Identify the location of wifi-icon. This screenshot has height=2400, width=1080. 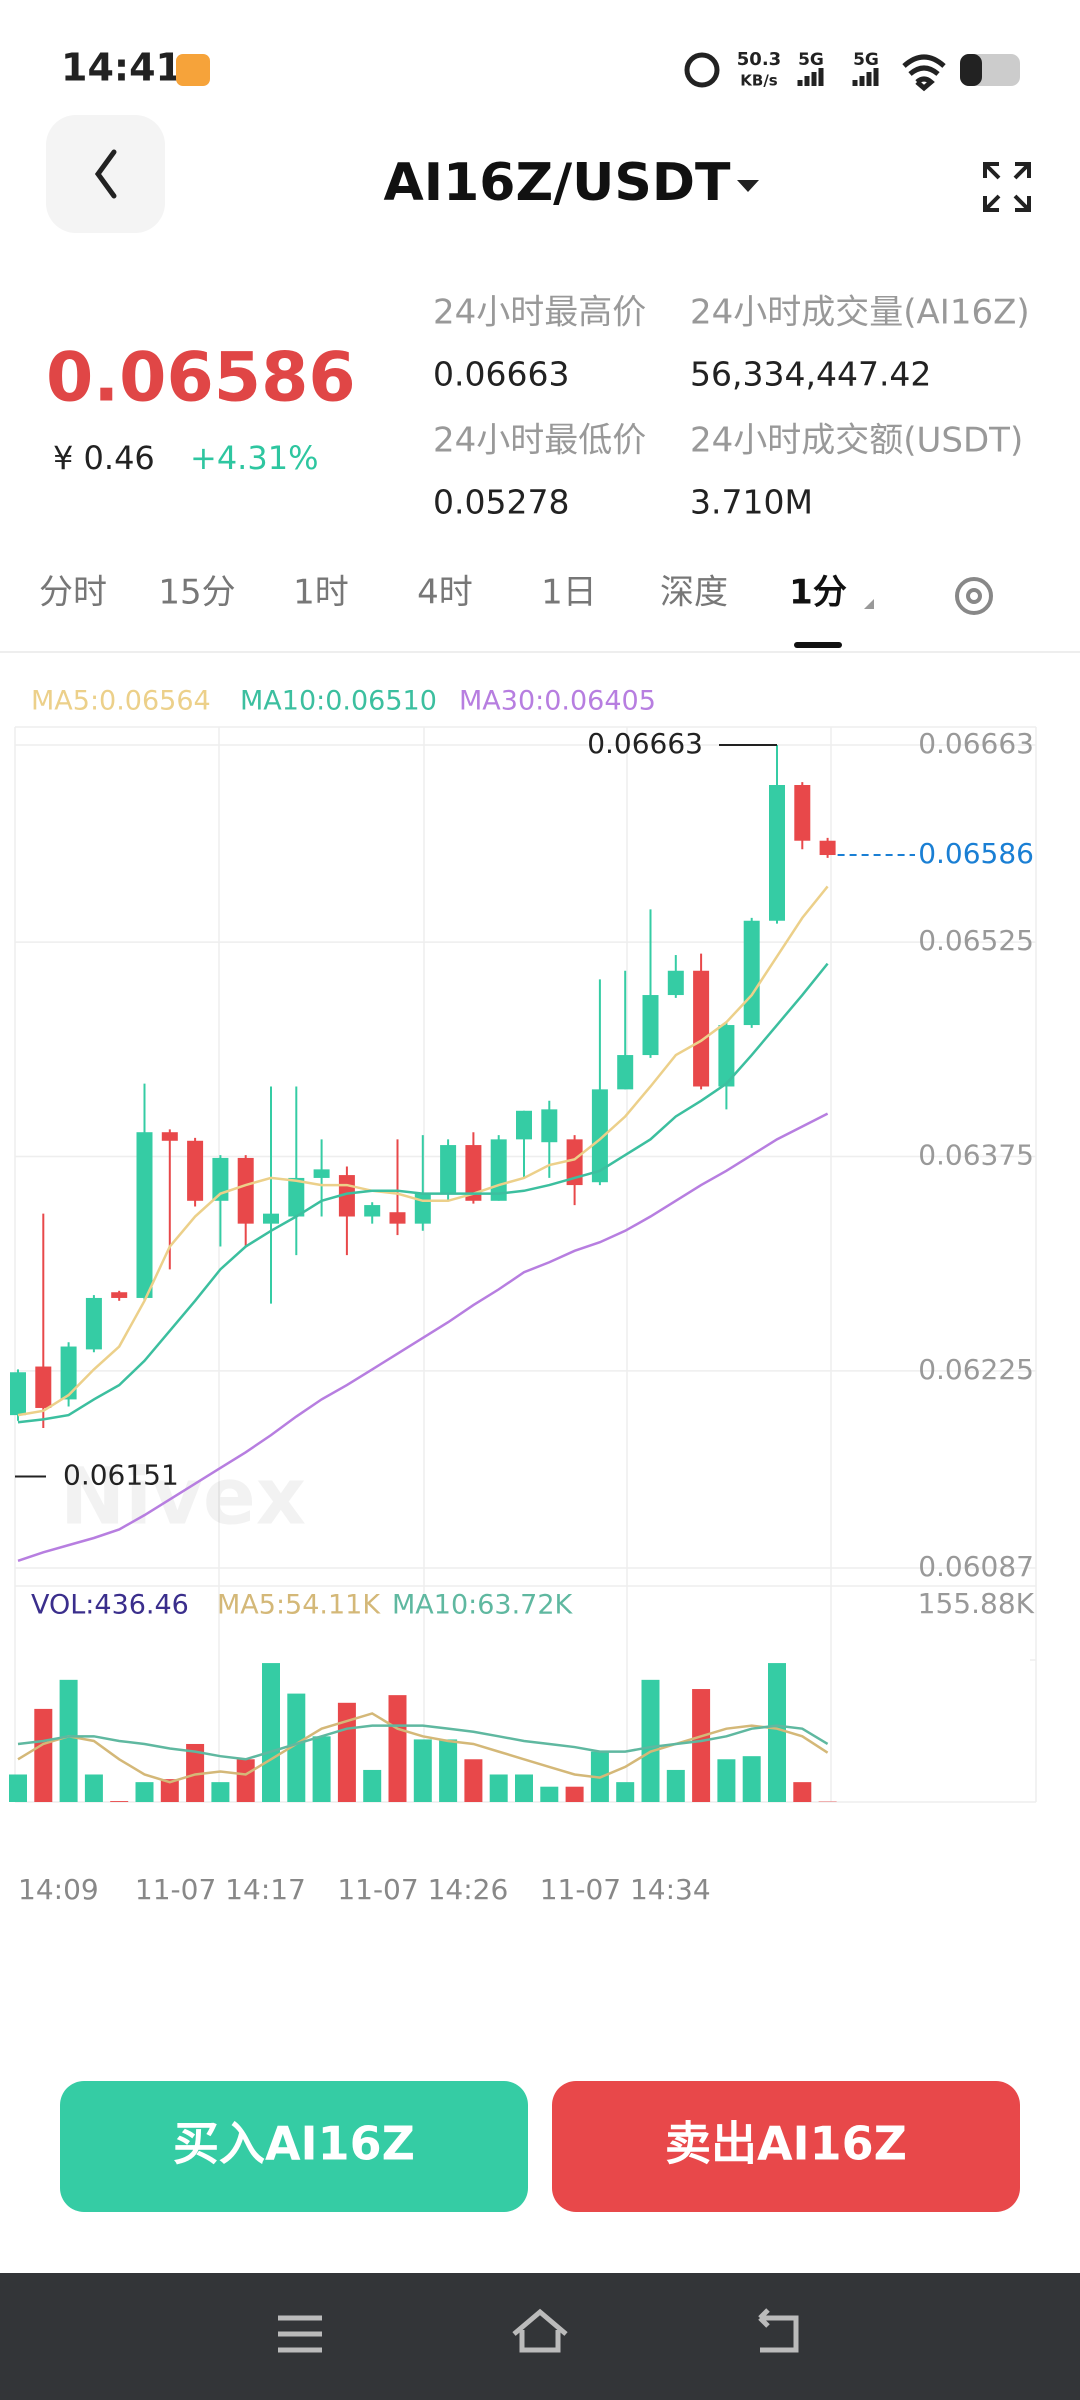
(924, 73).